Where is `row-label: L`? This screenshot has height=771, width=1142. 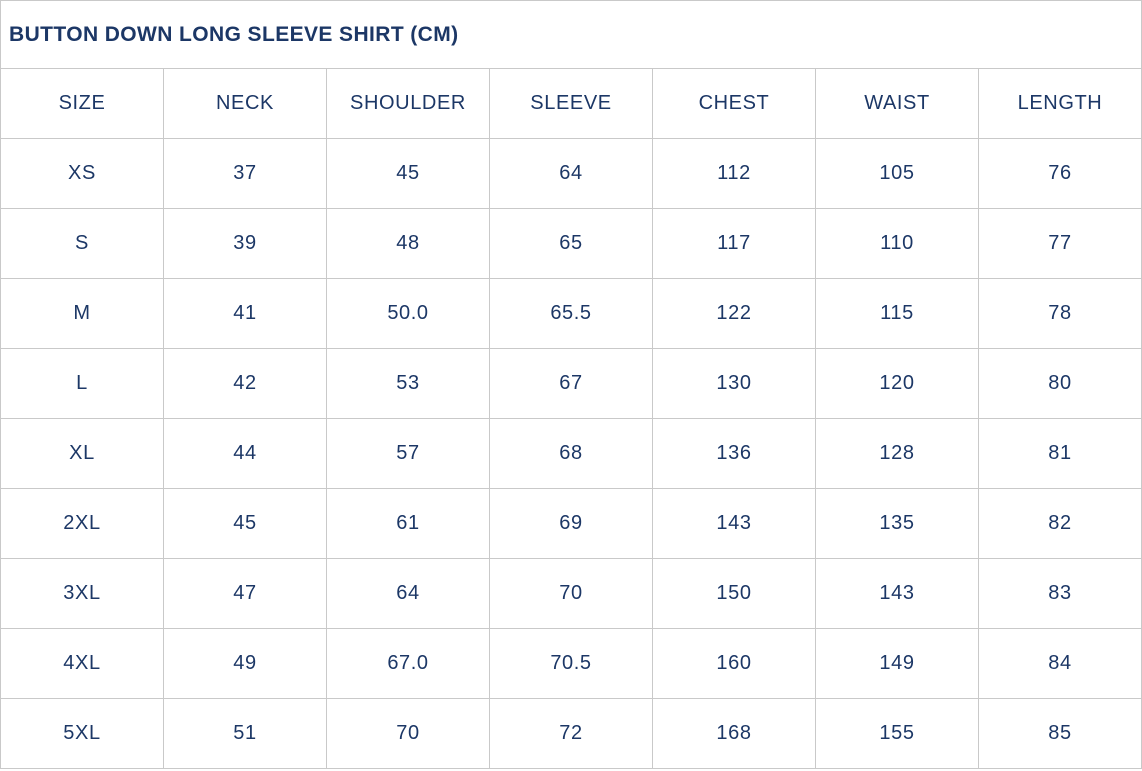
row-label: L is located at coordinates (82, 383).